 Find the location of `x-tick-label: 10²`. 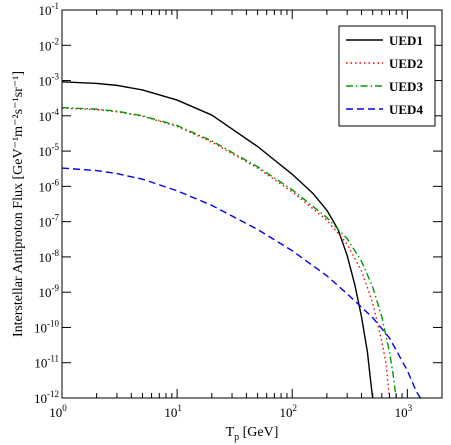

x-tick-label: 10² is located at coordinates (288, 411).